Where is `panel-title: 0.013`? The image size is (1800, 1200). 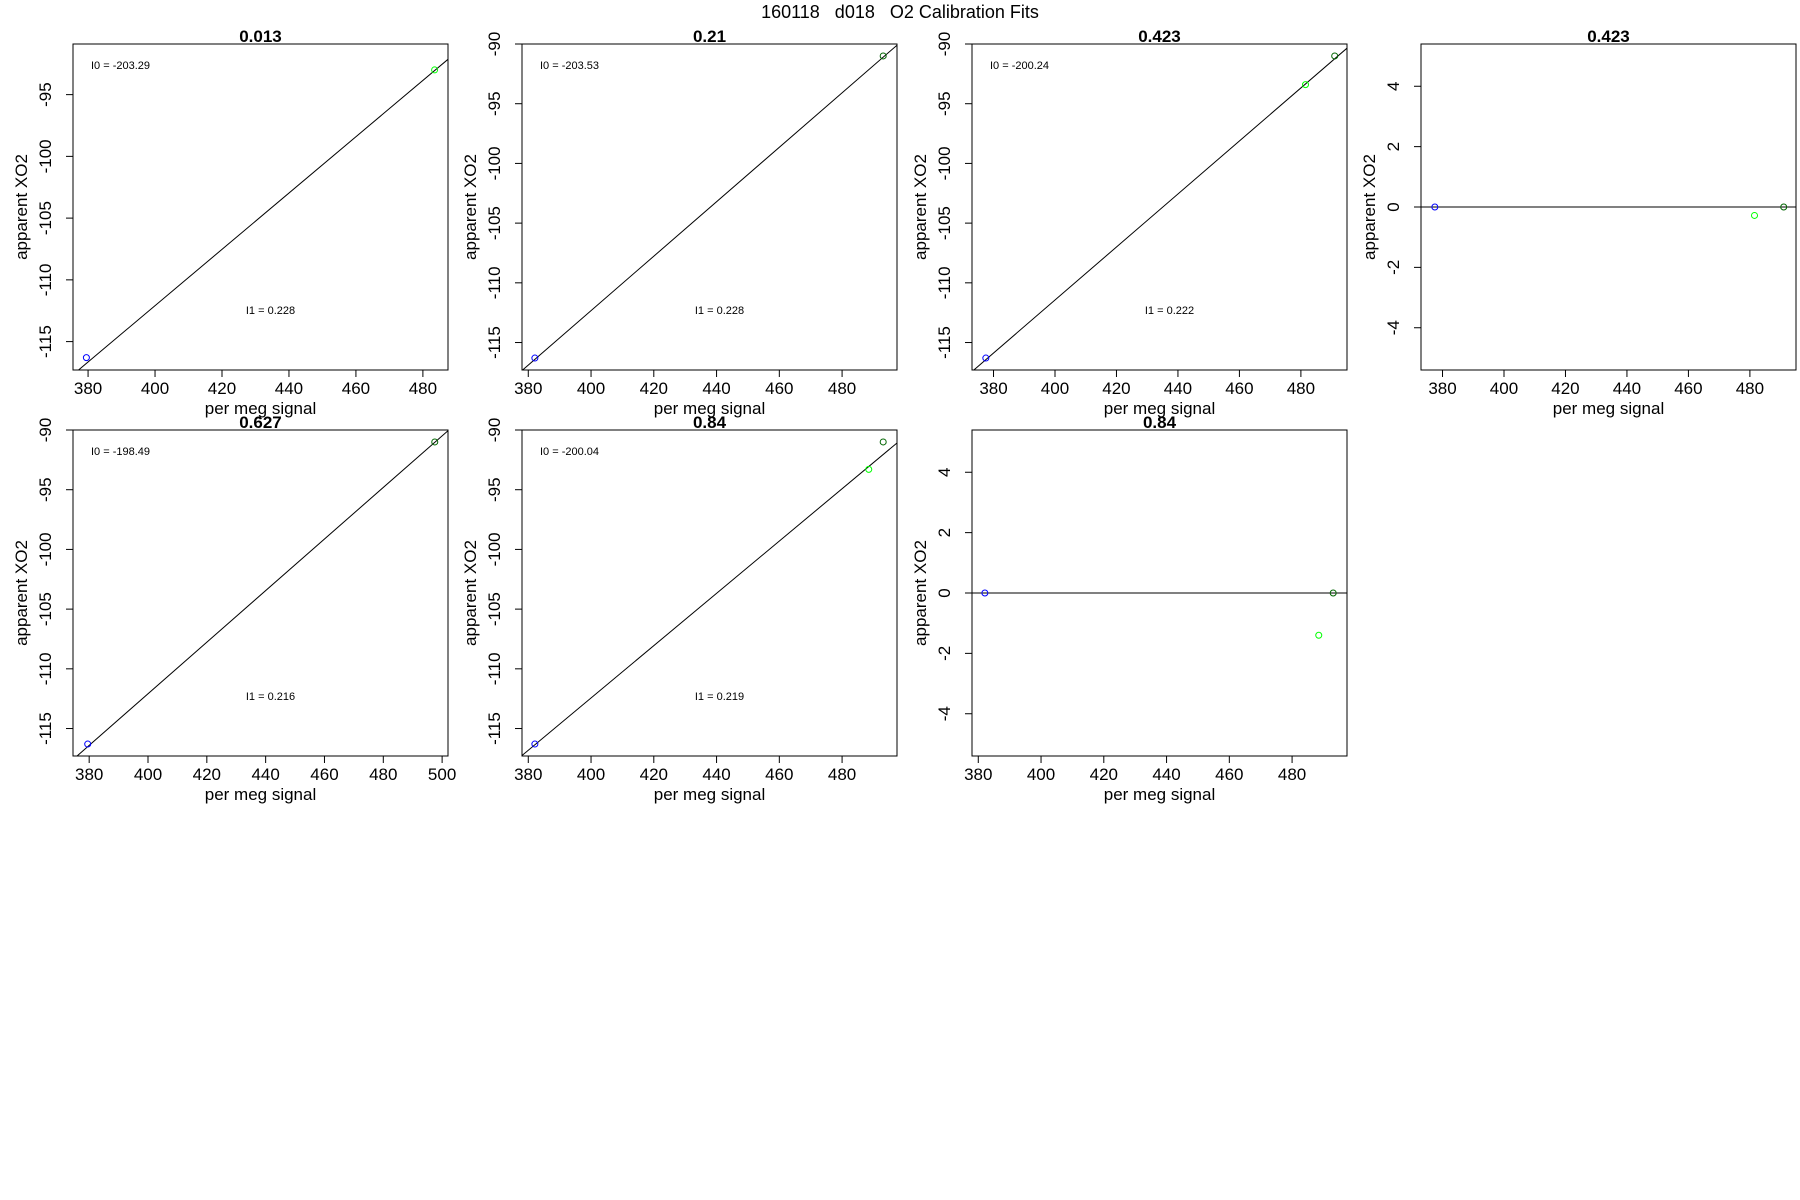
panel-title: 0.013 is located at coordinates (260, 36).